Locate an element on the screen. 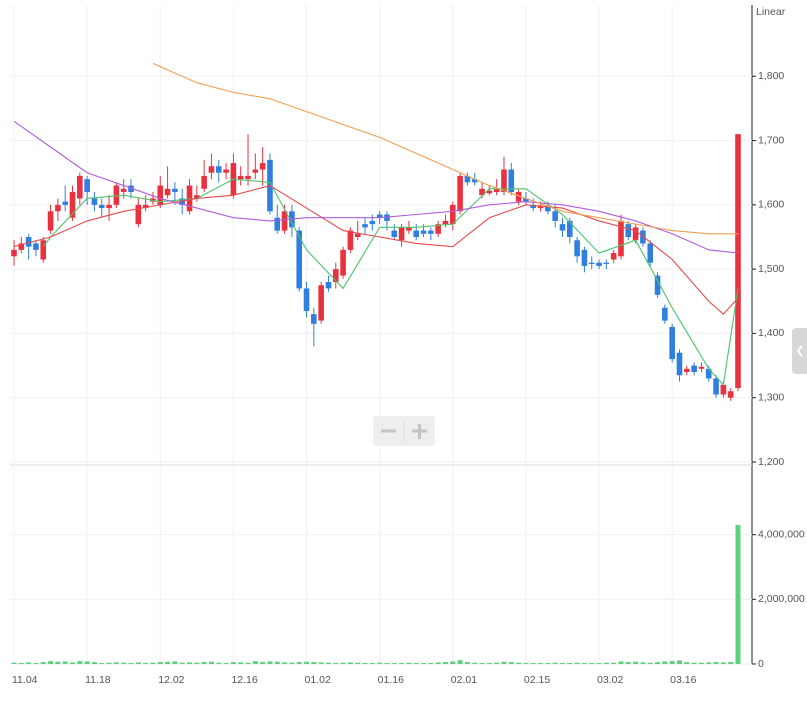 This screenshot has height=702, width=807. x-tick-label: 03.02 is located at coordinates (610, 680).